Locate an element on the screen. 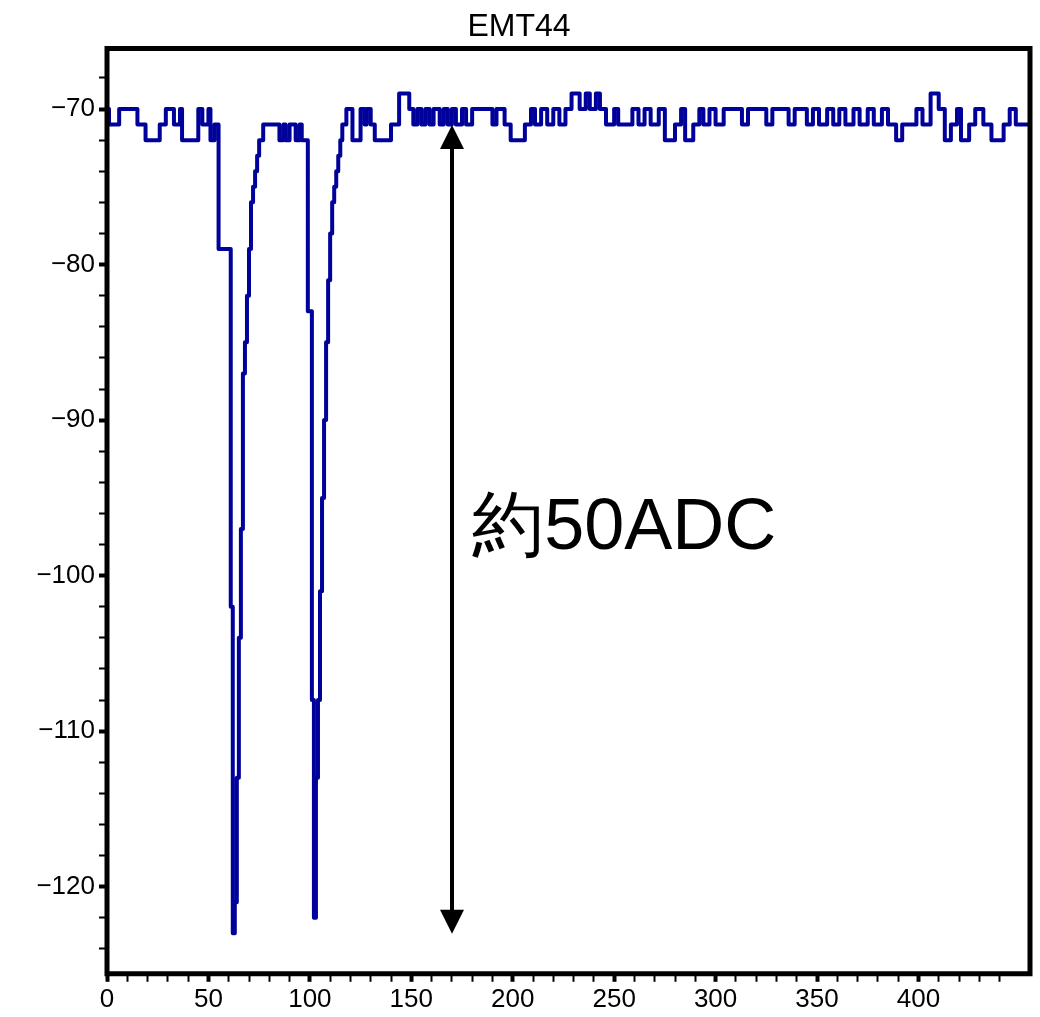 The width and height of the screenshot is (1040, 1017). x-tick-label: 300 is located at coordinates (715, 997).